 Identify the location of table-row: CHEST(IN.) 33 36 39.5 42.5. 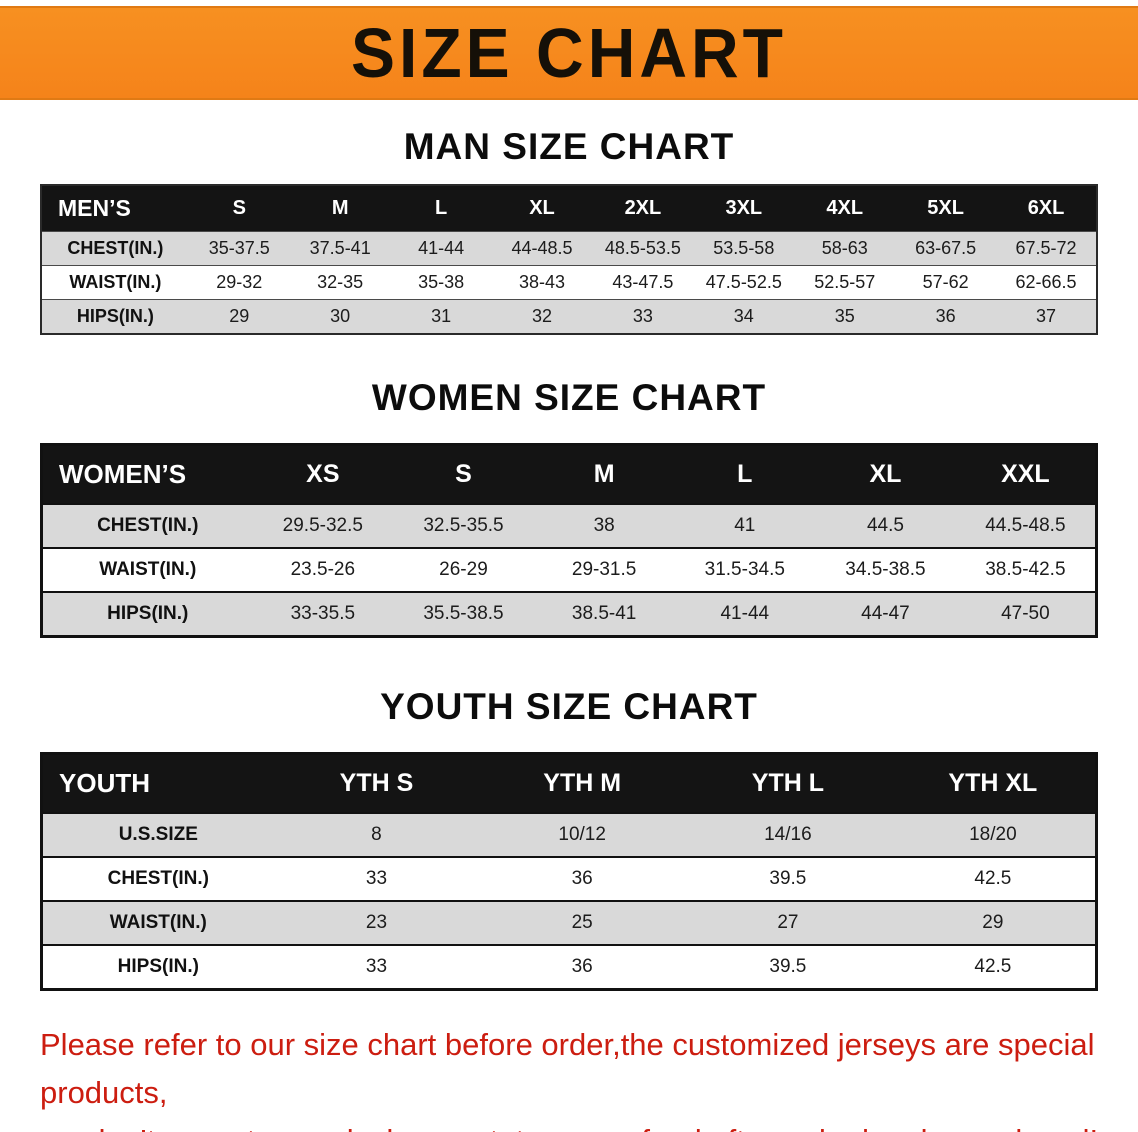
(569, 879).